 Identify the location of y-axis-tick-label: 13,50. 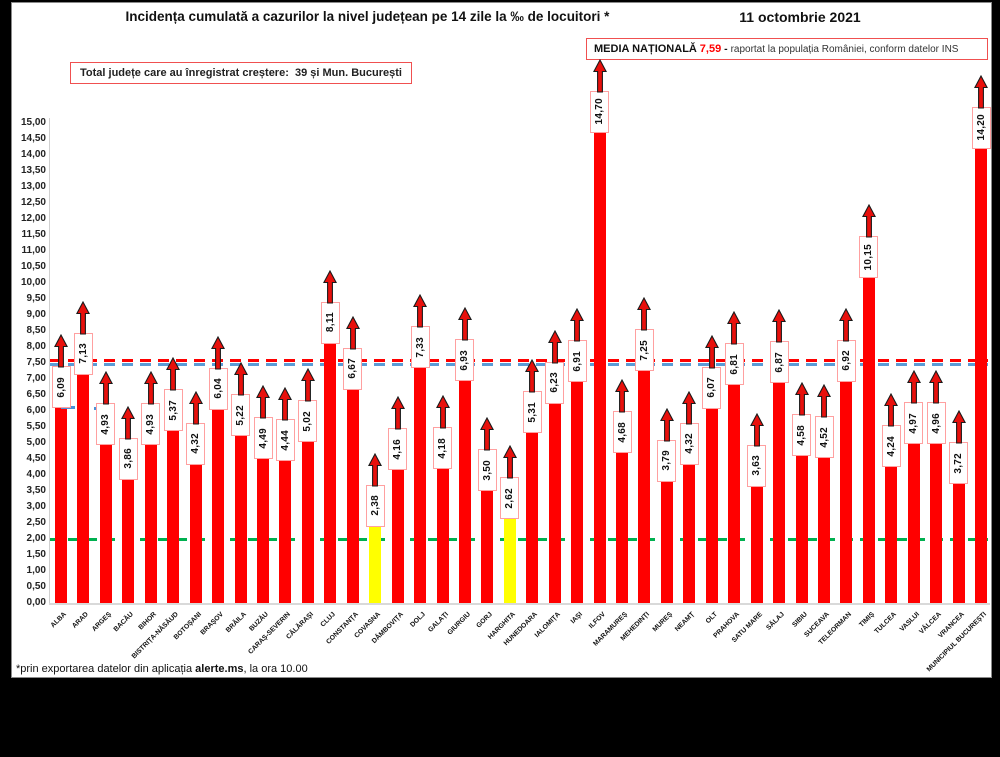
(33, 170).